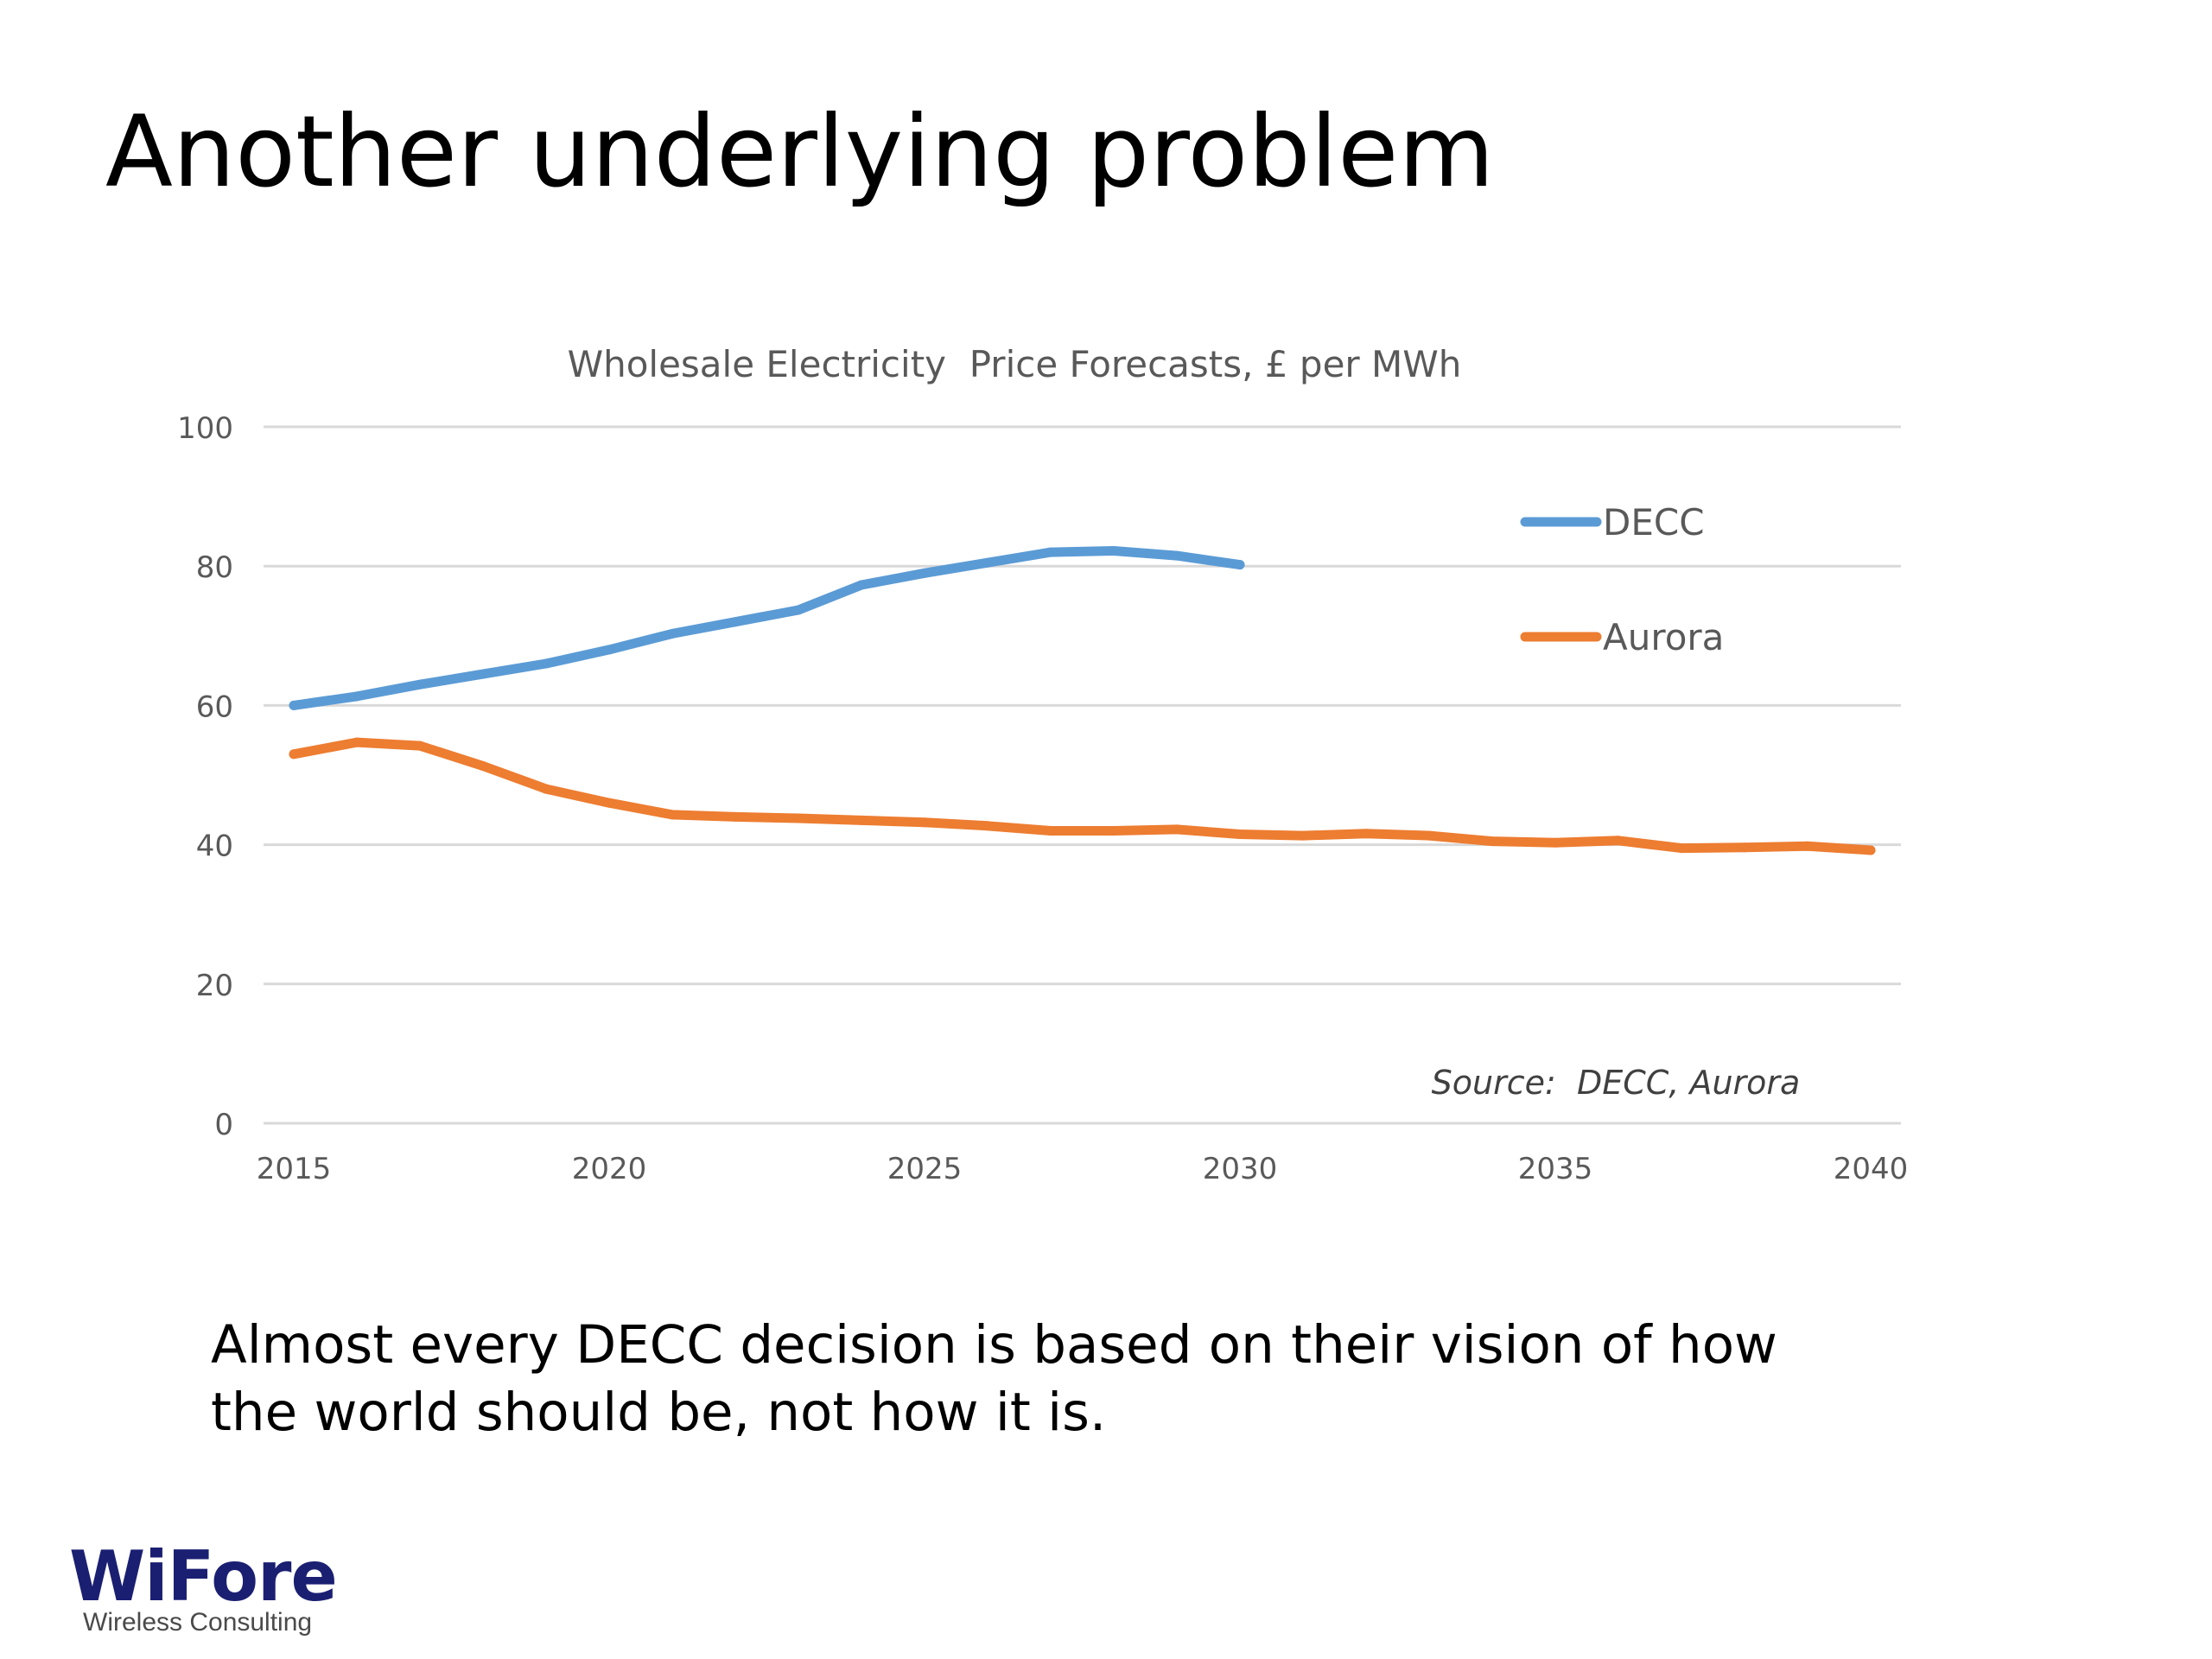 This screenshot has height=1659, width=2212. Describe the element at coordinates (1555, 1169) in the screenshot. I see `x-tick-label: 2035` at that location.